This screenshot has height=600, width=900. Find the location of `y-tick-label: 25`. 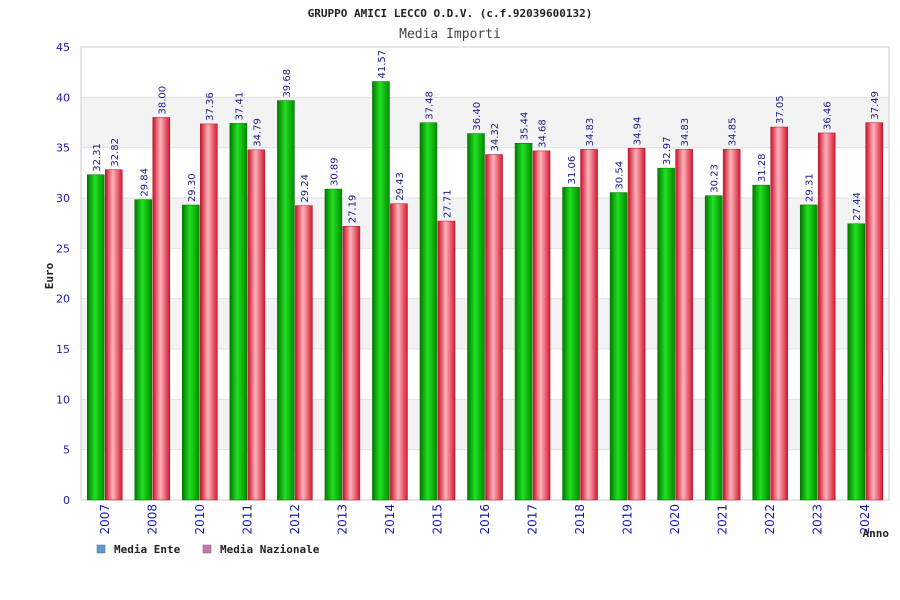

y-tick-label: 25 is located at coordinates (63, 248).